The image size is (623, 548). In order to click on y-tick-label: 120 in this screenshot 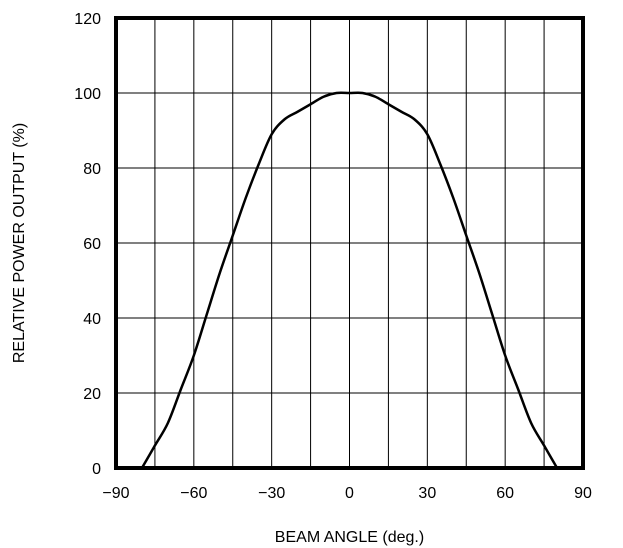, I will do `click(87, 19)`.